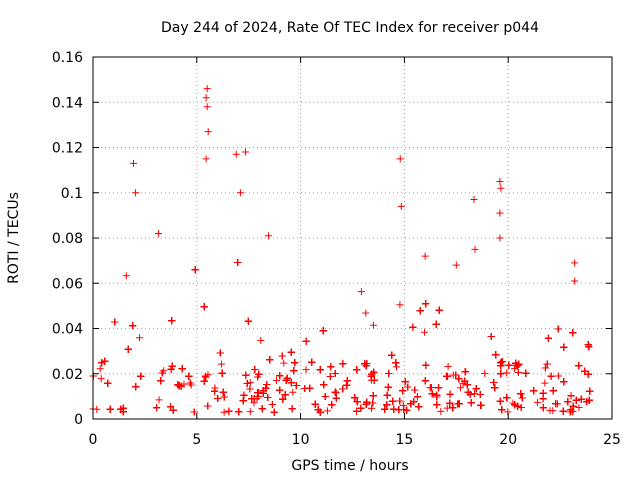 This screenshot has width=640, height=480. Describe the element at coordinates (72, 194) in the screenshot. I see `y-tick-label: 0.1` at that location.